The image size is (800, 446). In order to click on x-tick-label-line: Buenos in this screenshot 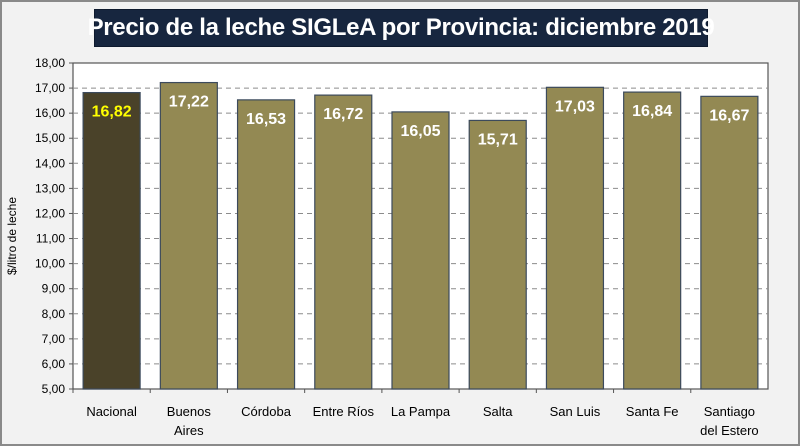, I will do `click(189, 411)`.